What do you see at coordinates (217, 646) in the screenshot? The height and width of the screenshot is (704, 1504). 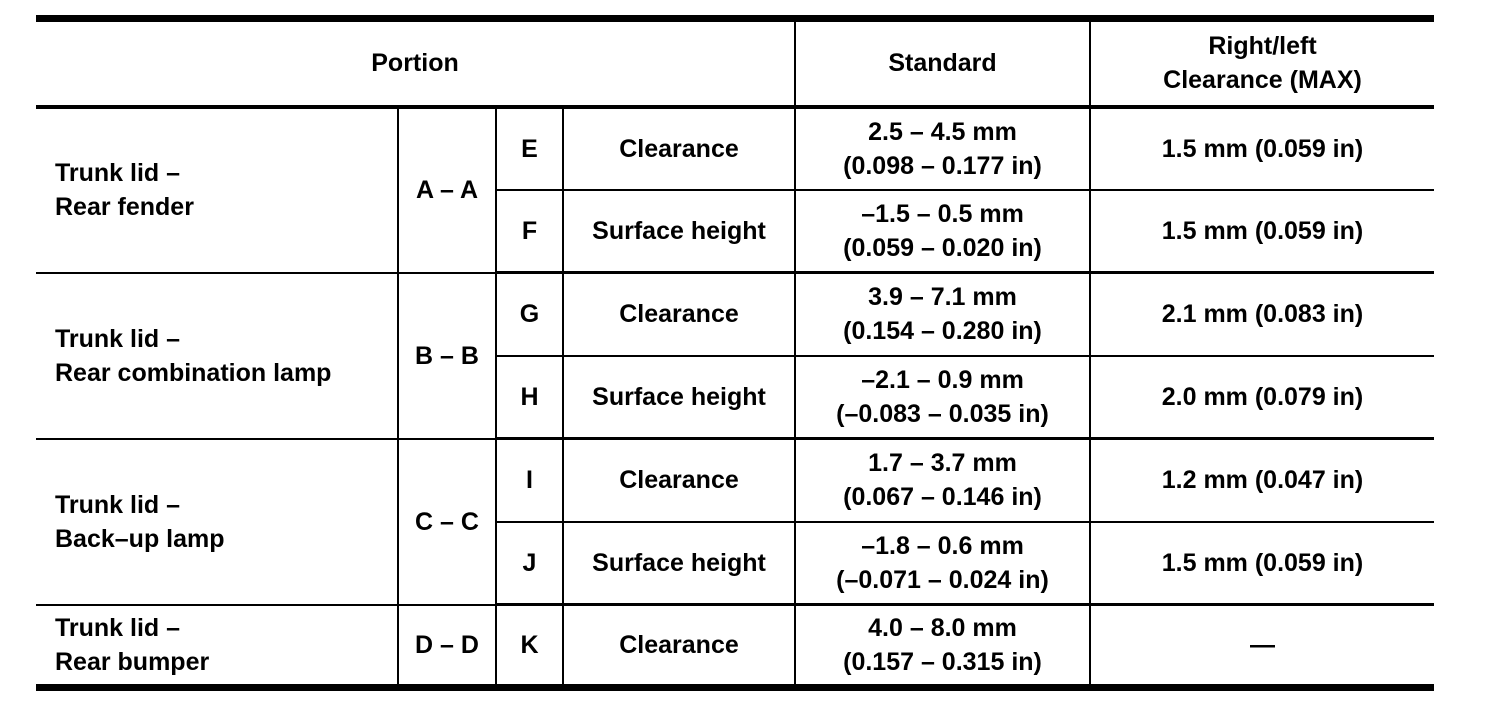 I see `portion-cell-rear-bumper: Trunk lid – Rear bumper` at bounding box center [217, 646].